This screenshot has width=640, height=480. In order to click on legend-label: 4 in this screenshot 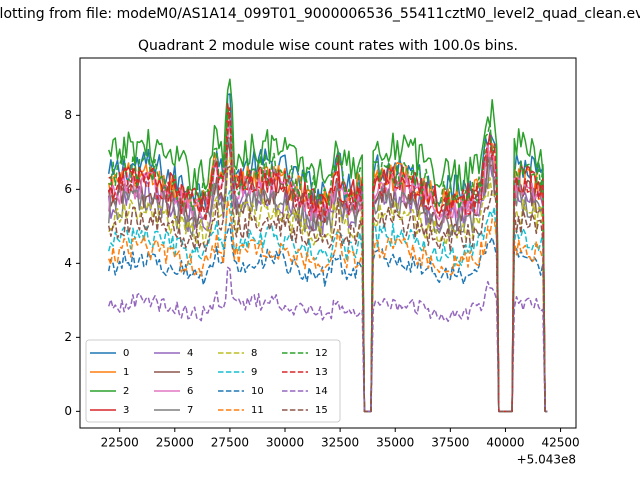, I will do `click(190, 353)`.